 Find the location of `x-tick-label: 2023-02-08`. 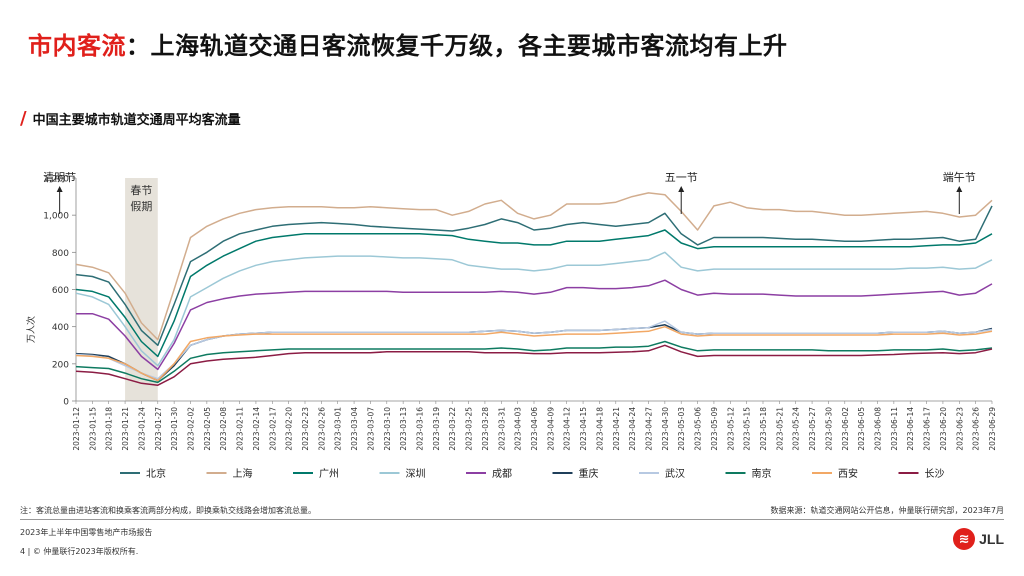

x-tick-label: 2023-02-08 is located at coordinates (223, 429).